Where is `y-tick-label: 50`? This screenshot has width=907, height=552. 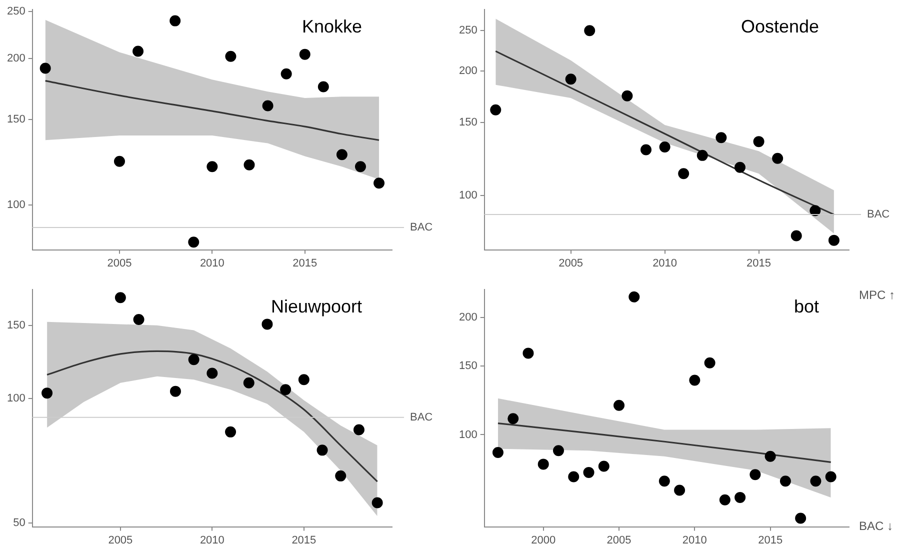 y-tick-label: 50 is located at coordinates (19, 523).